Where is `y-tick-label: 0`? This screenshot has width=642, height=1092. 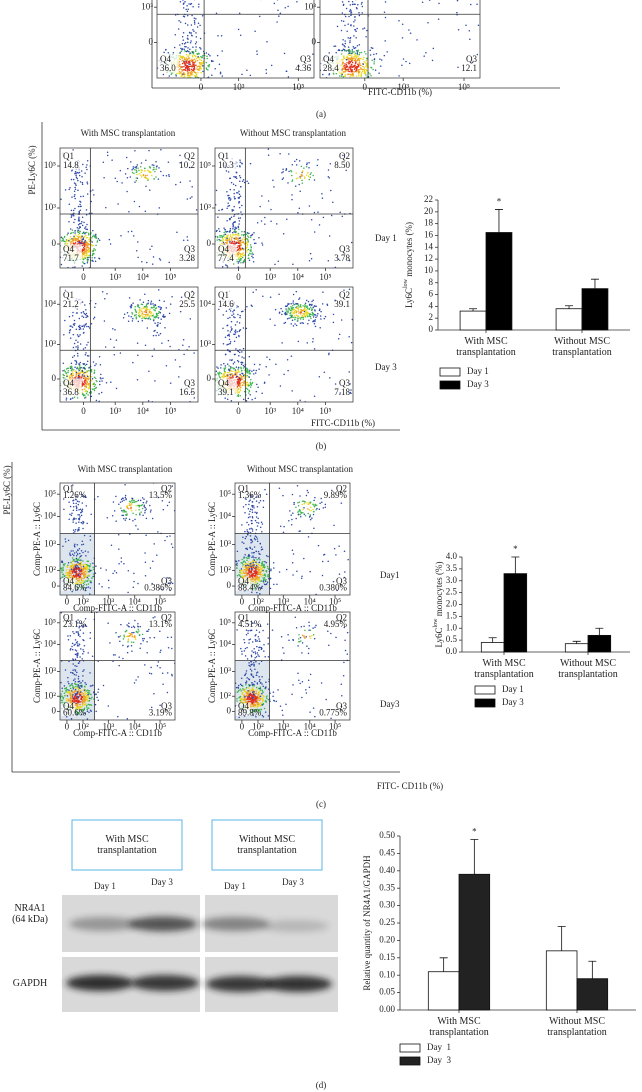 y-tick-label: 0 is located at coordinates (151, 42).